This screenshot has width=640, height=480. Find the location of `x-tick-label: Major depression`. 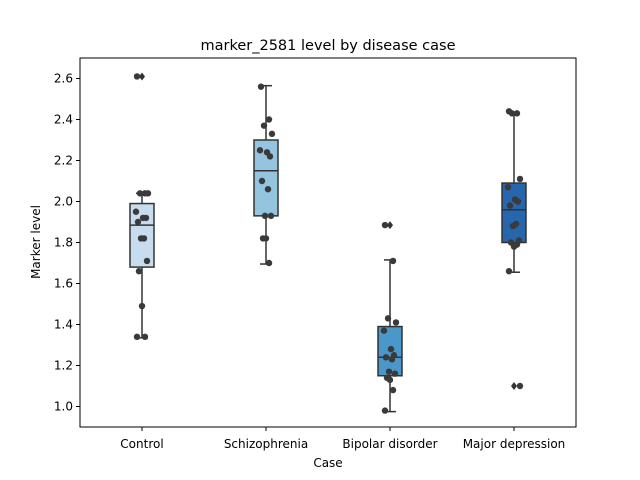

x-tick-label: Major depression is located at coordinates (514, 444).